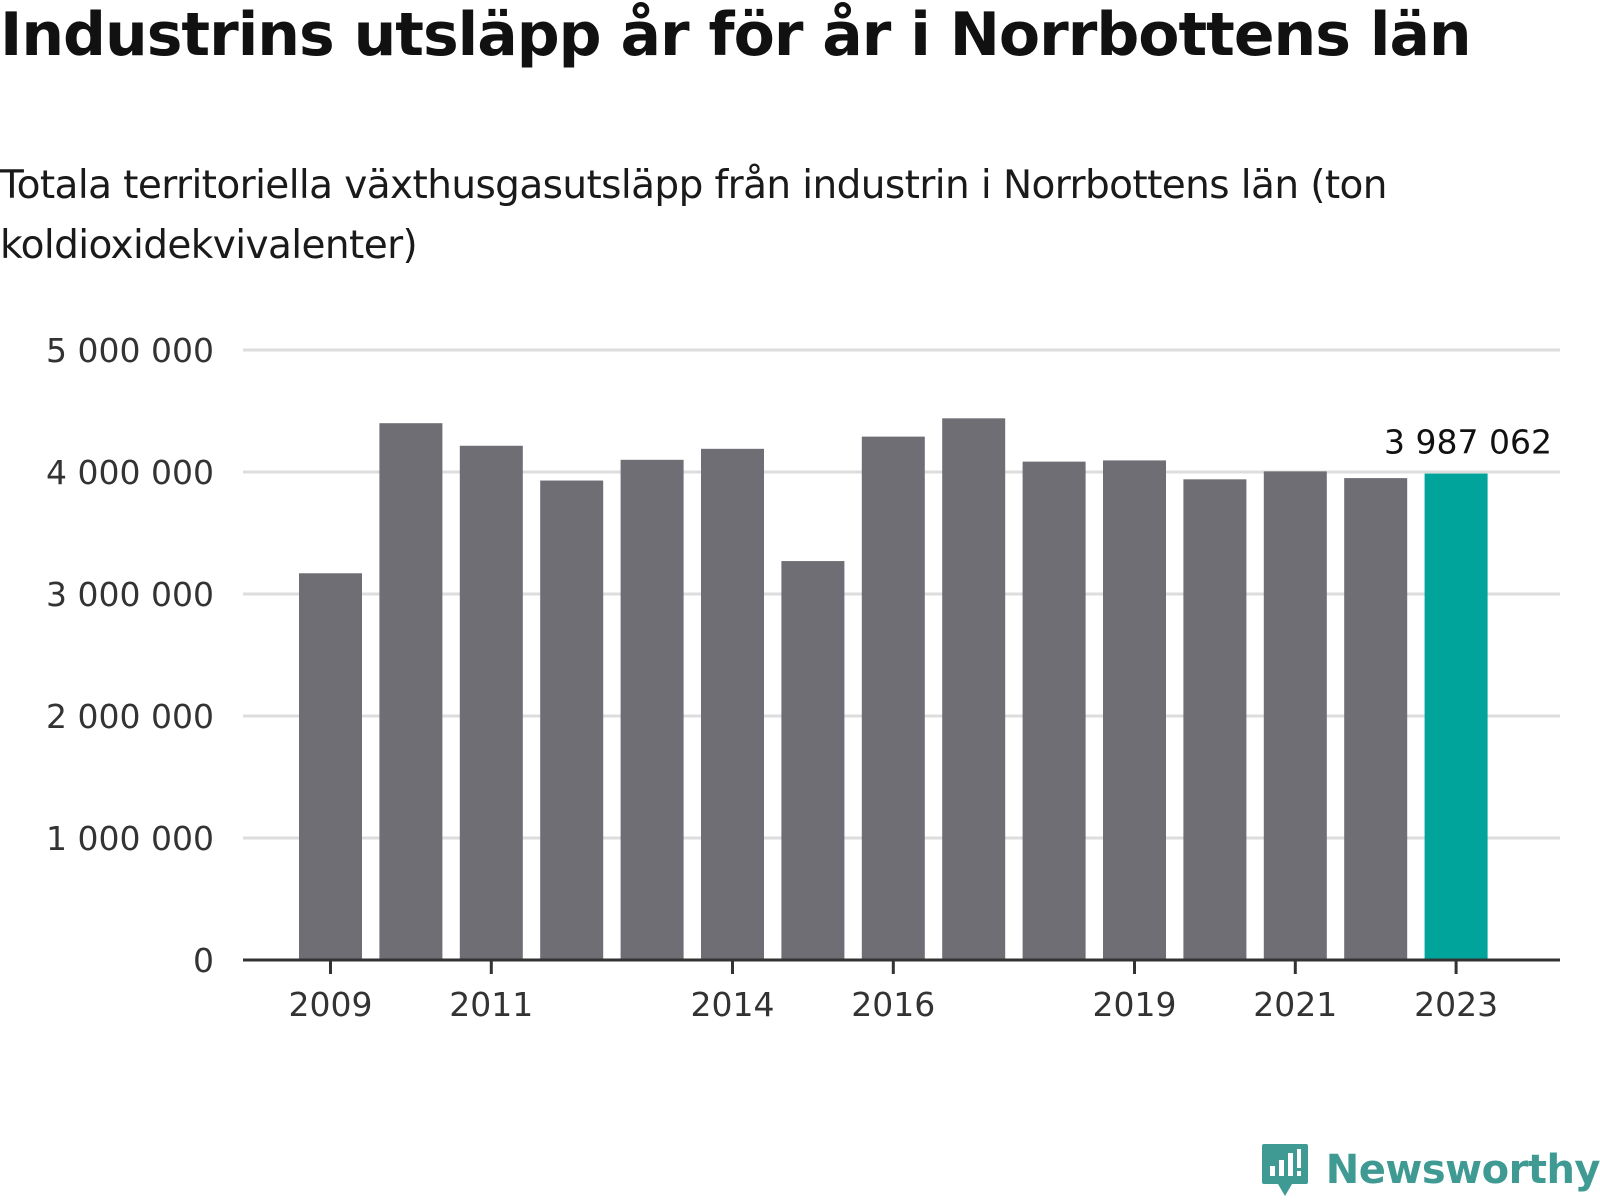 This screenshot has width=1600, height=1200. What do you see at coordinates (1215, 719) in the screenshot?
I see `bar-2020` at bounding box center [1215, 719].